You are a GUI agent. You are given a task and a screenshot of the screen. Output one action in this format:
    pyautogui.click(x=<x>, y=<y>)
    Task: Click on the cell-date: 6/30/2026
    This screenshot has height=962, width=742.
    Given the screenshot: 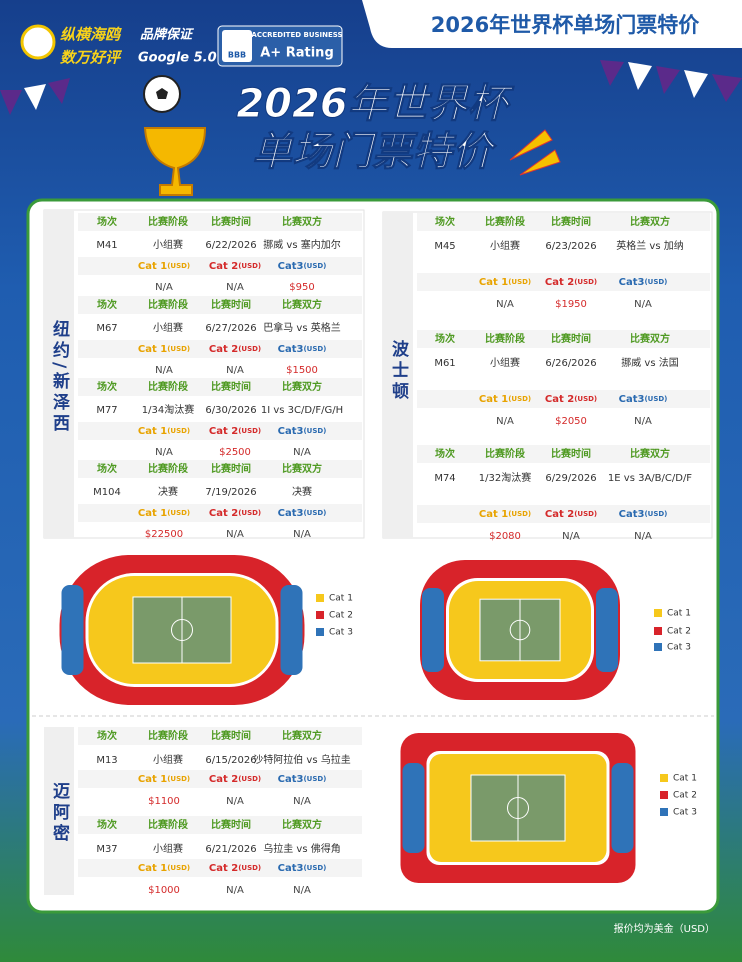 What is the action you would take?
    pyautogui.click(x=230, y=410)
    